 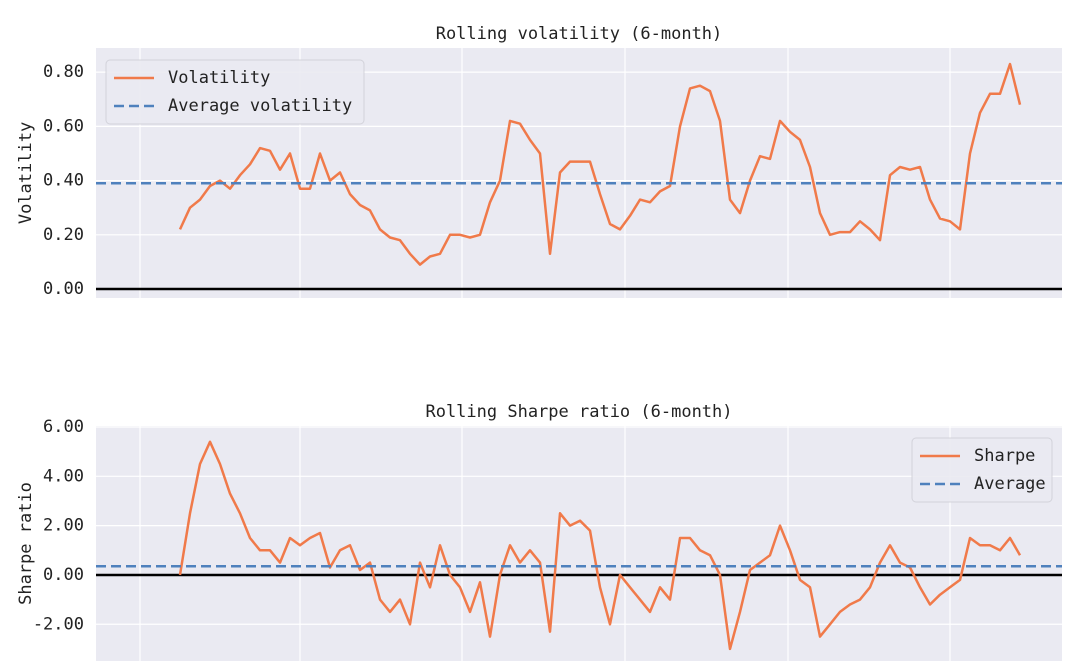 I want to click on y-tick-label: 0.60, so click(x=63, y=126).